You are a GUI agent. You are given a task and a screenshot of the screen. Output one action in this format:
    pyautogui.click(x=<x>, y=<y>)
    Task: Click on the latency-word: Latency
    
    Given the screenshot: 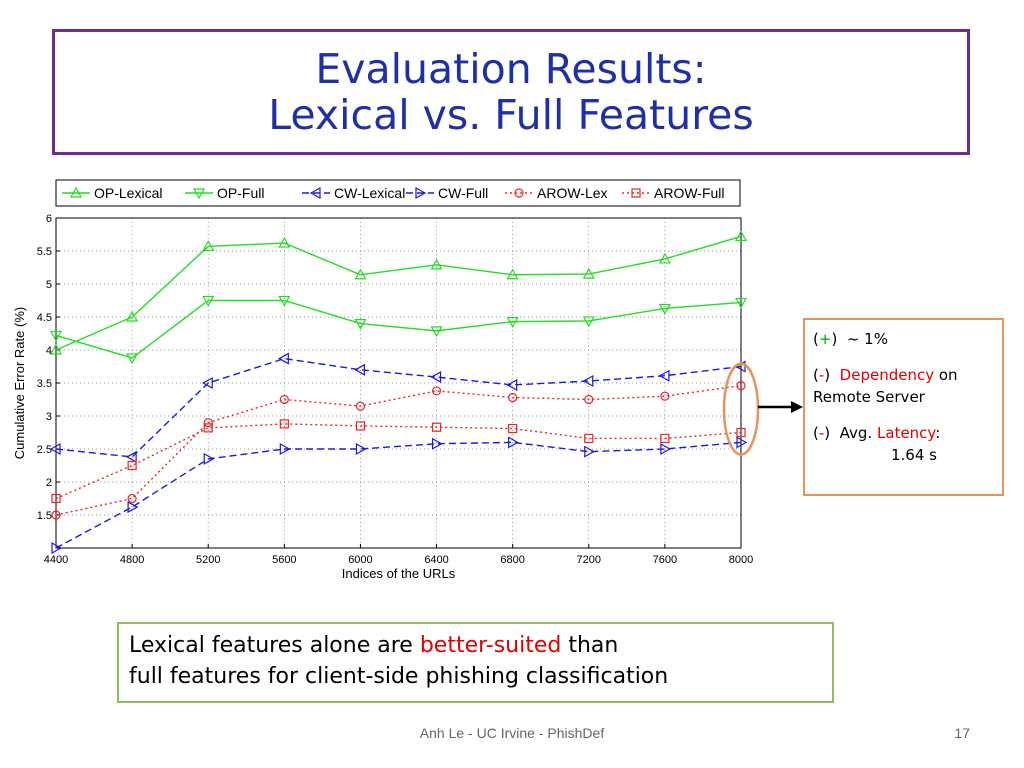 What is the action you would take?
    pyautogui.click(x=906, y=433)
    